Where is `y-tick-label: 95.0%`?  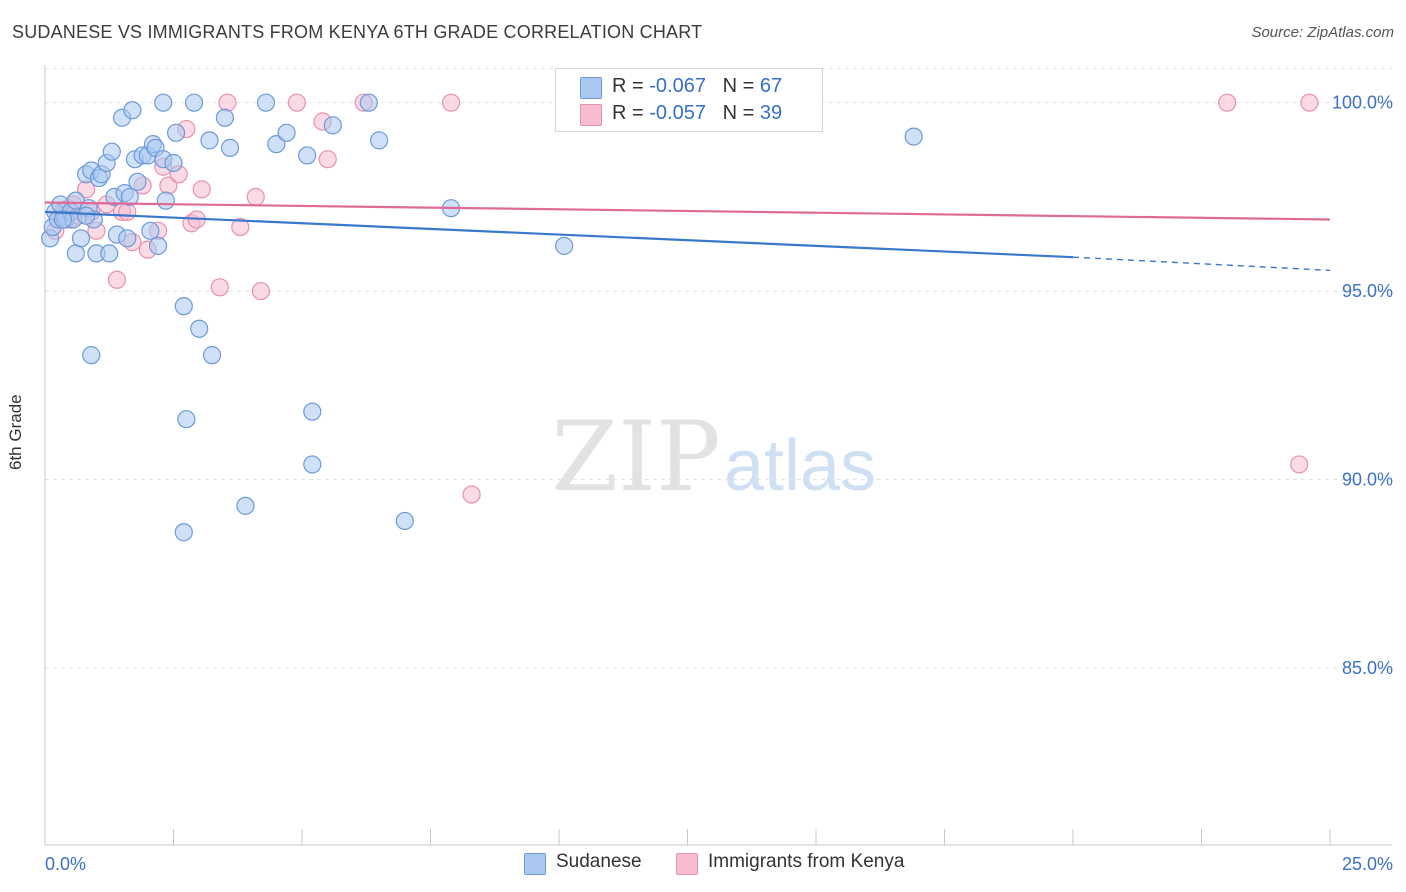 y-tick-label: 95.0% is located at coordinates (1367, 291).